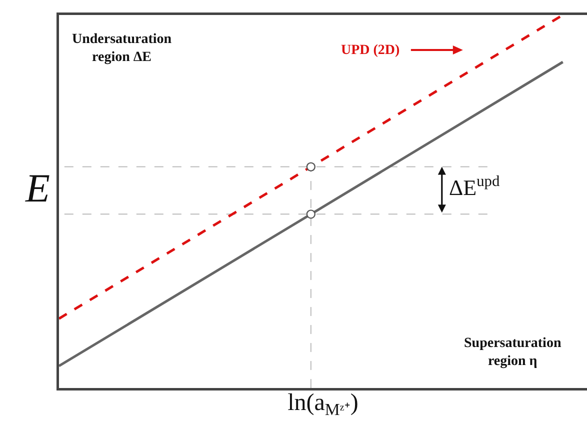  Describe the element at coordinates (323, 405) in the screenshot. I see `x-axis-title: ln(a$_{Mᶻ⁺}$)` at that location.